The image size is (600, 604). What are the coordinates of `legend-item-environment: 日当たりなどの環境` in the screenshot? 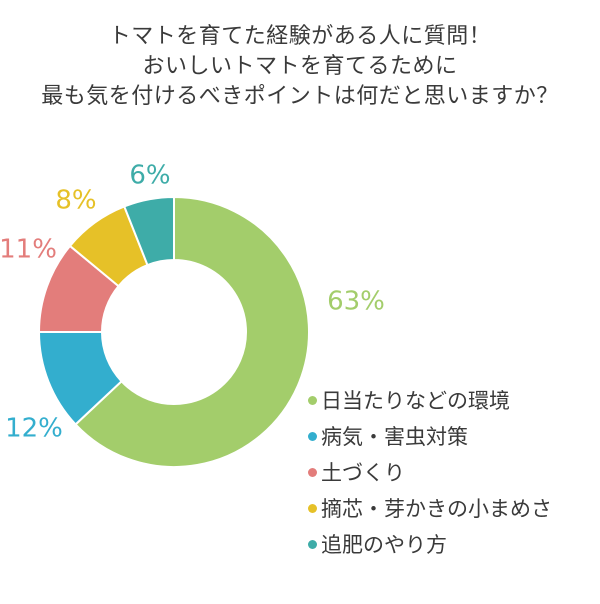 It's located at (430, 400).